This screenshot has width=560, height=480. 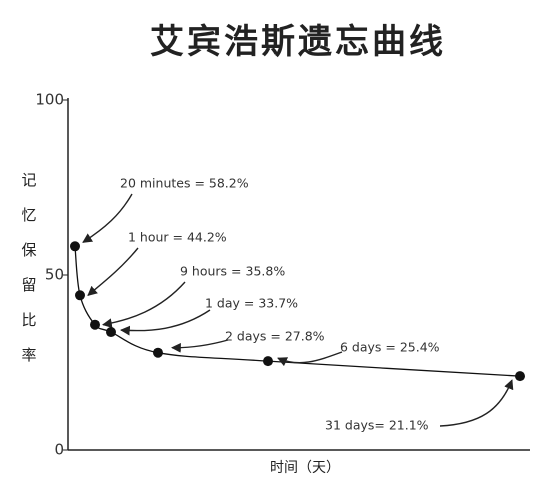 What do you see at coordinates (251, 303) in the screenshot?
I see `data-label: 1 day = 33.7%` at bounding box center [251, 303].